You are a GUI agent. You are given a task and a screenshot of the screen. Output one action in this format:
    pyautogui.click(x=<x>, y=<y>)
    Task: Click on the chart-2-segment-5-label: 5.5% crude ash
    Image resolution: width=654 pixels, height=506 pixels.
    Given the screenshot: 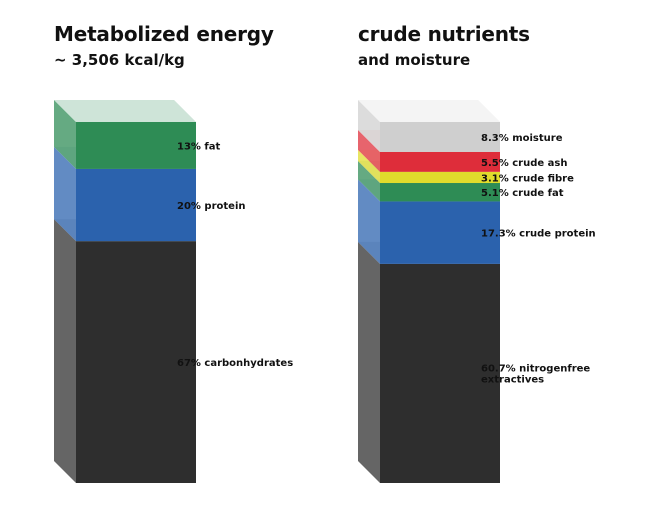 What is the action you would take?
    pyautogui.click(x=524, y=163)
    